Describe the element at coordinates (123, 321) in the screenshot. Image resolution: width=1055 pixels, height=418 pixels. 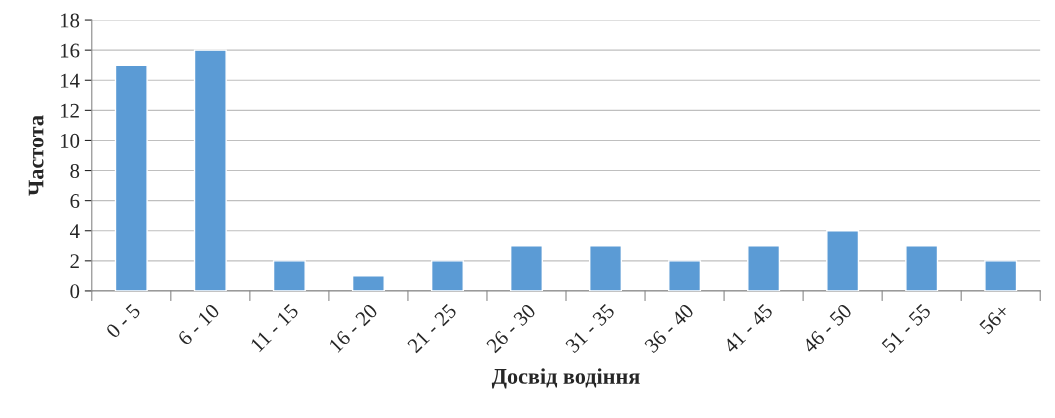
I see `x-tick-label: 0 - 5` at that location.